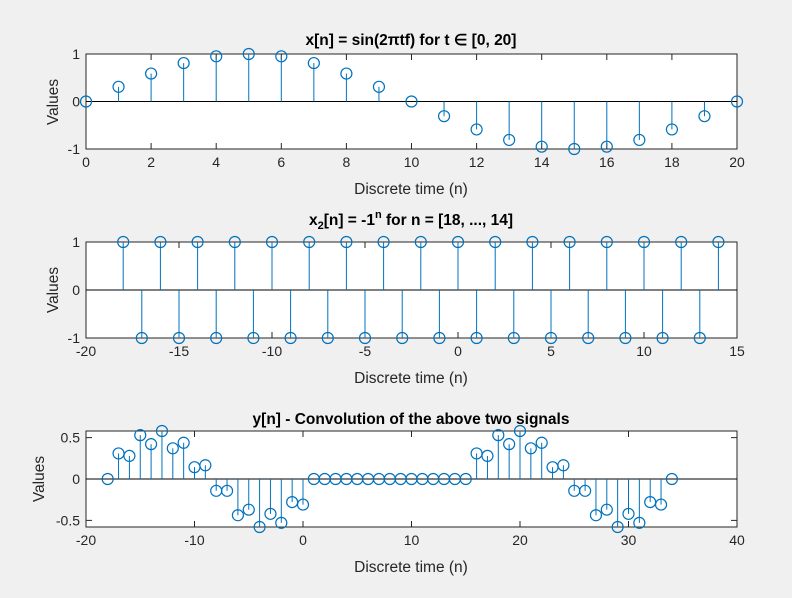 Image resolution: width=792 pixels, height=598 pixels. Describe the element at coordinates (411, 378) in the screenshot. I see `subplot-2-xlabel: Discrete time (n)` at that location.